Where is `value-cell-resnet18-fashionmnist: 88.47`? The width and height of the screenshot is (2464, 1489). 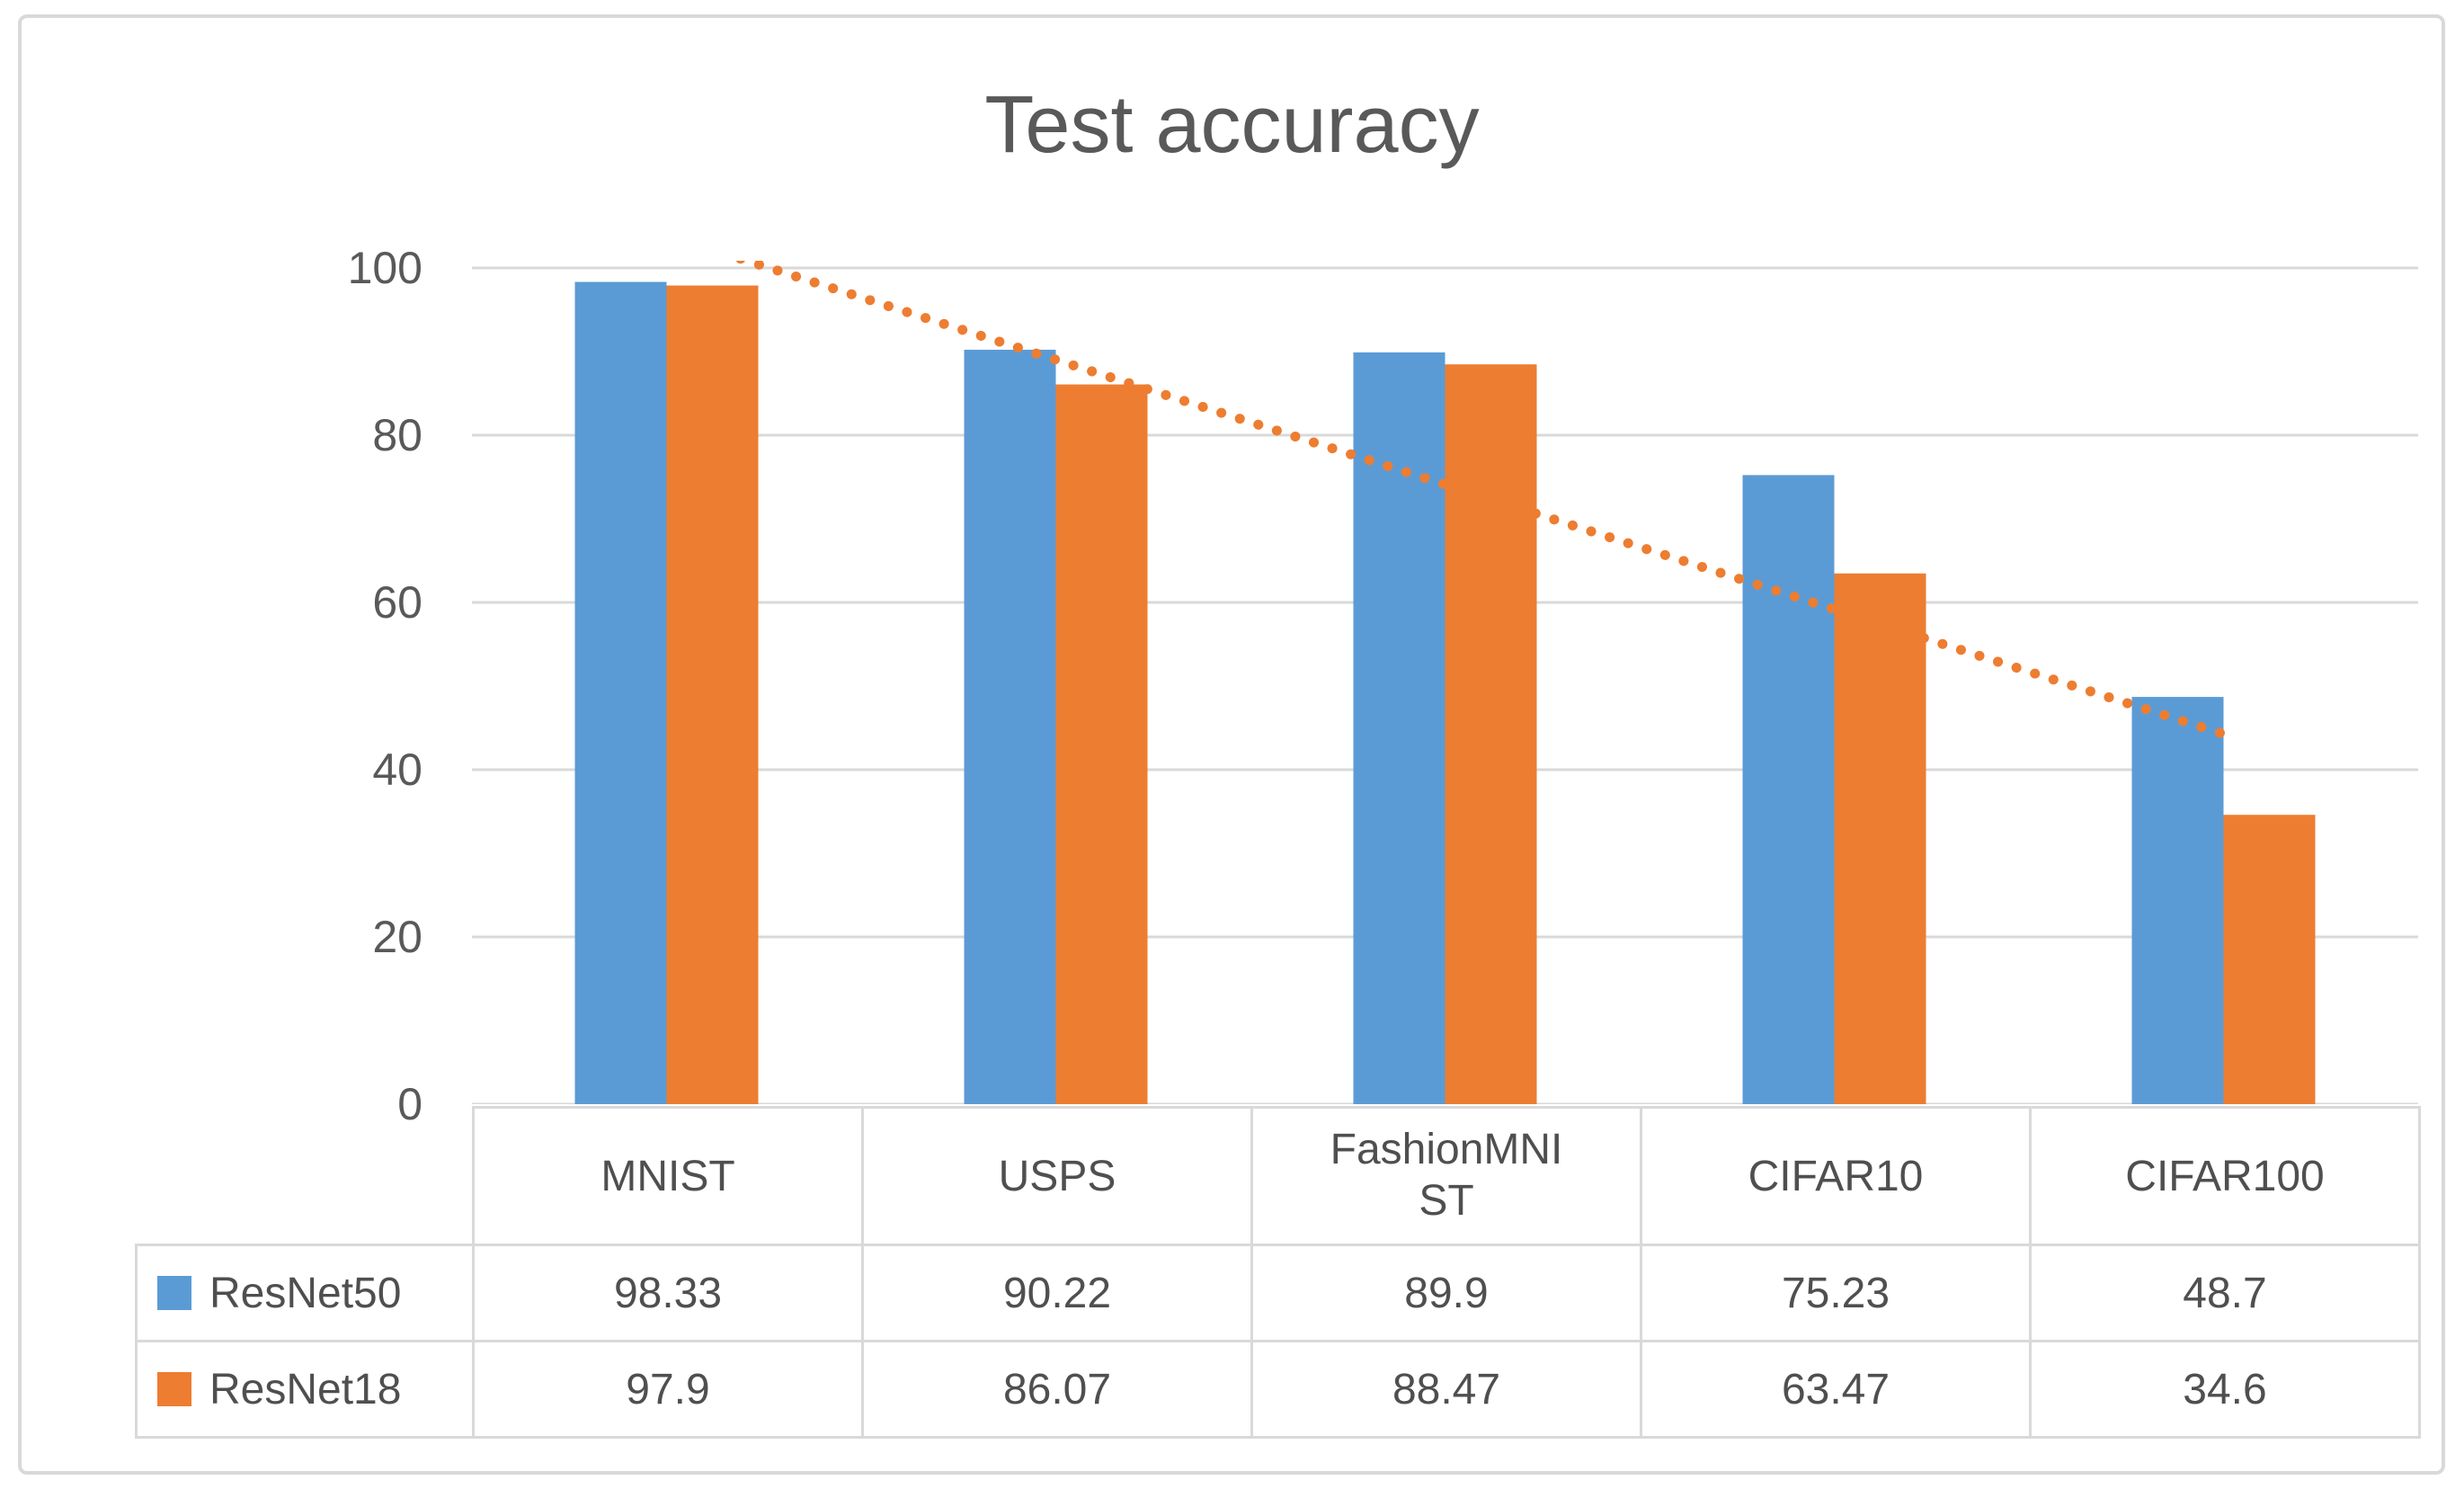 value-cell-resnet18-fashionmnist: 88.47 is located at coordinates (1446, 1389).